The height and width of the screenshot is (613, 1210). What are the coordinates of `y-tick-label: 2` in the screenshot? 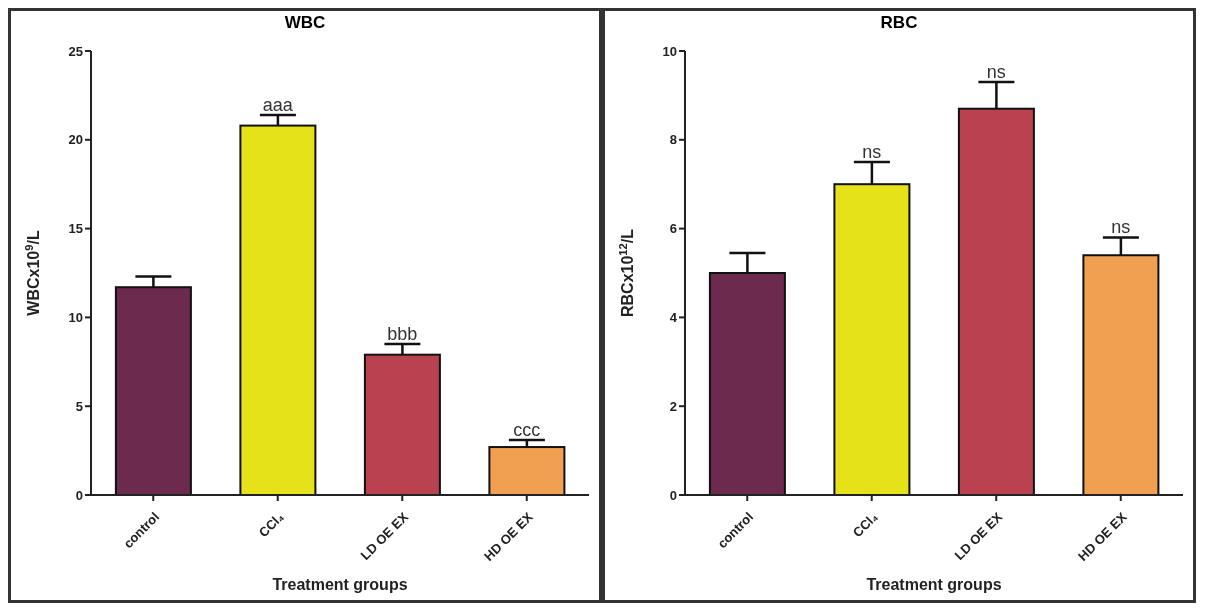 It's located at (673, 406).